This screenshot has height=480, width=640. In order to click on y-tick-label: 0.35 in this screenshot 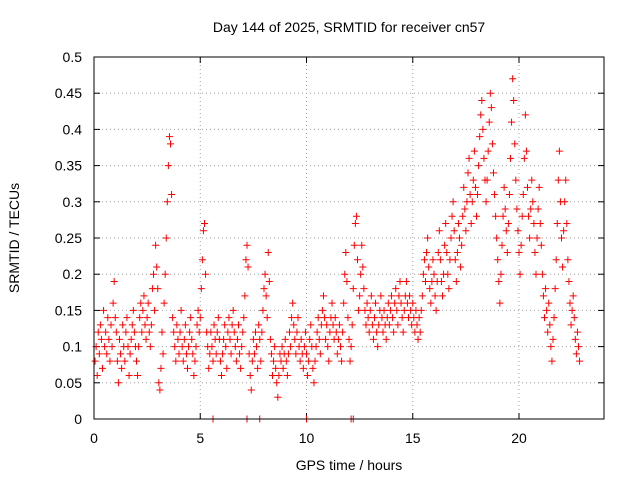, I will do `click(68, 166)`.